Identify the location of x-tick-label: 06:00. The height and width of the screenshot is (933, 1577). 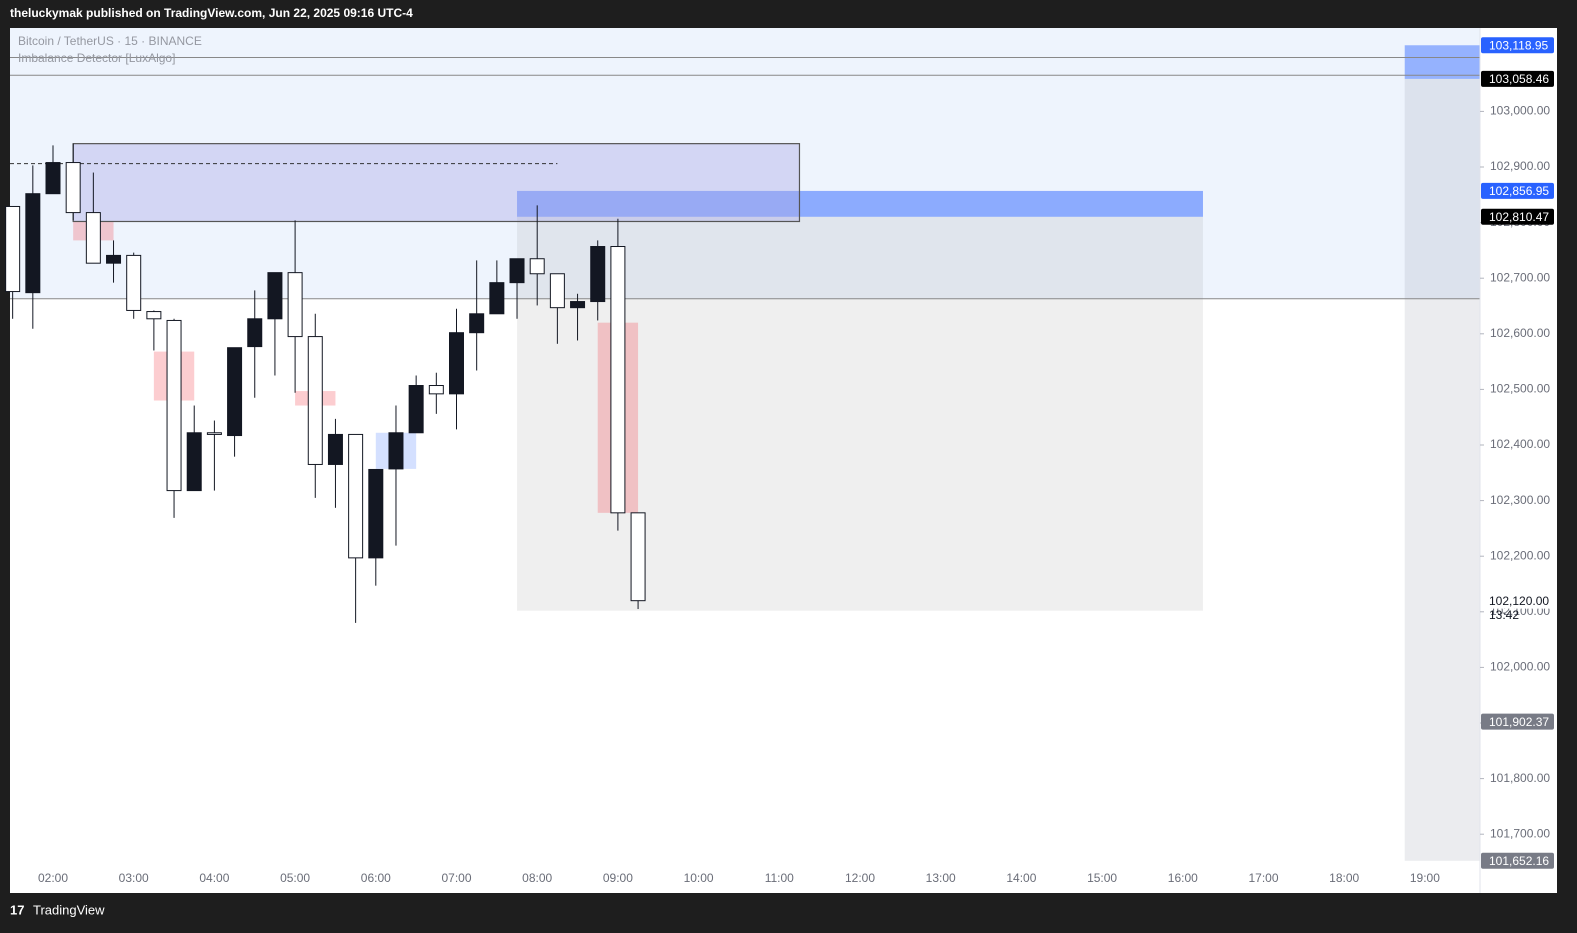
(376, 878).